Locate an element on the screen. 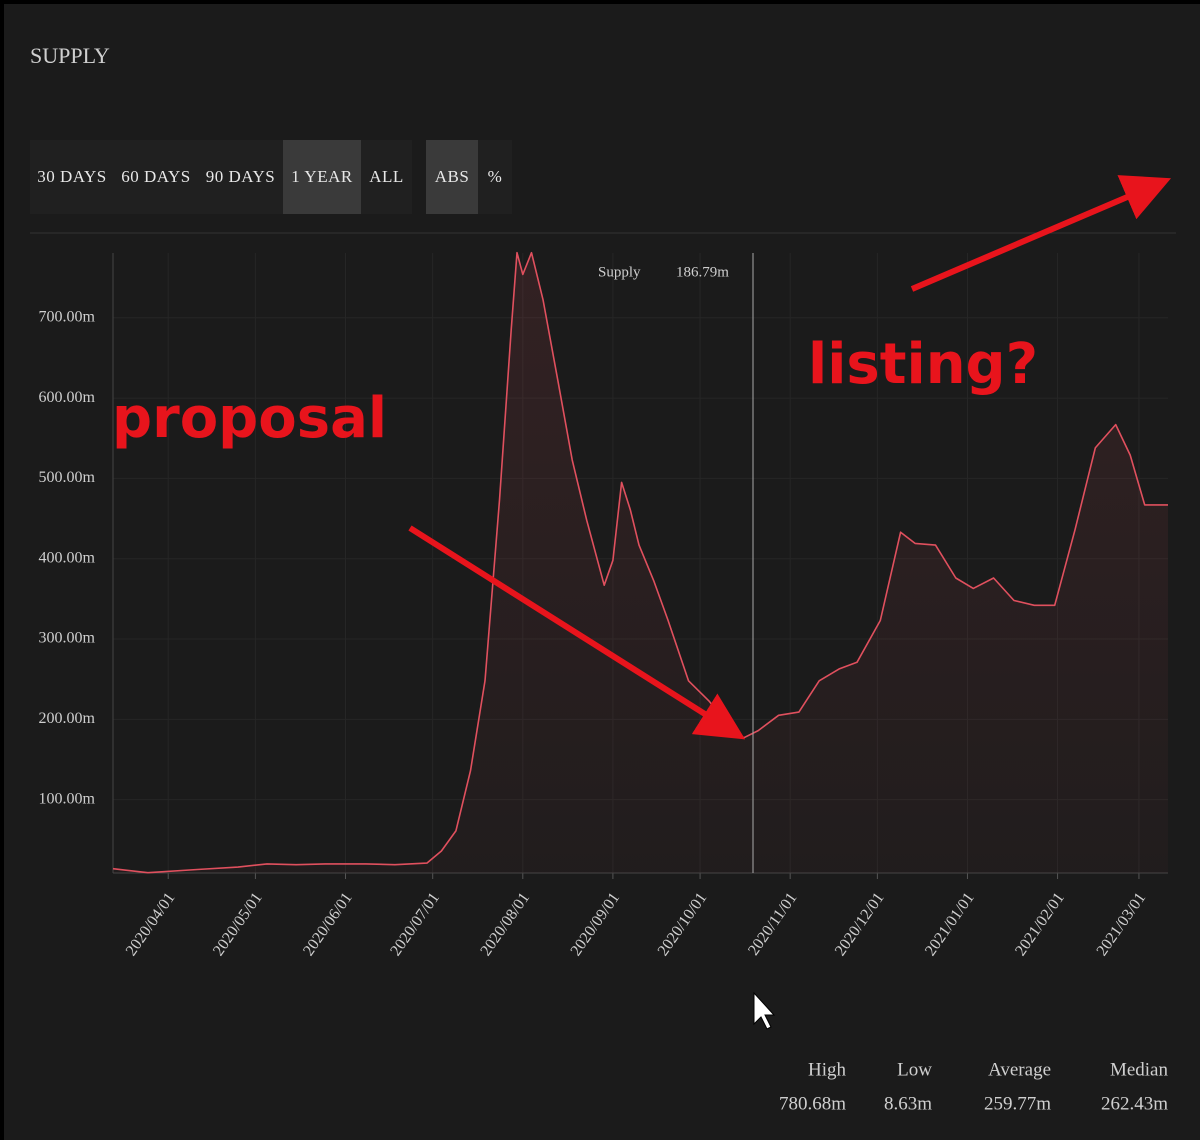 This screenshot has width=1200, height=1140. mode-button-active is located at coordinates (452, 177).